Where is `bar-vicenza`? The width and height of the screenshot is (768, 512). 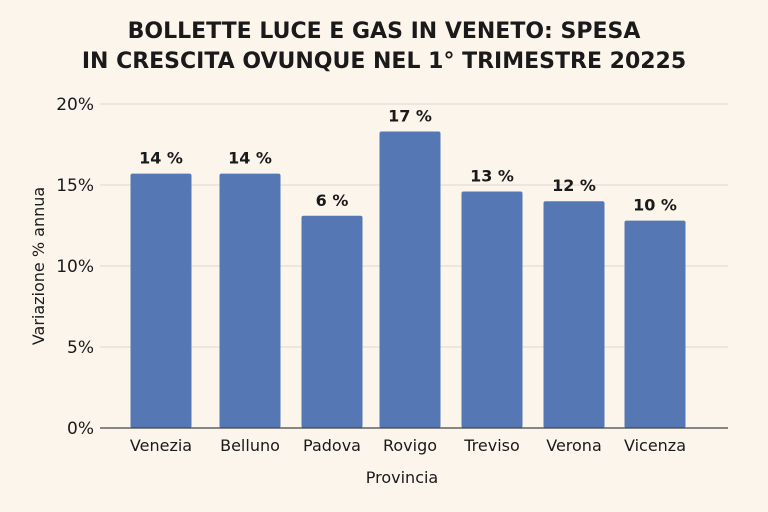
bar-vicenza is located at coordinates (655, 324).